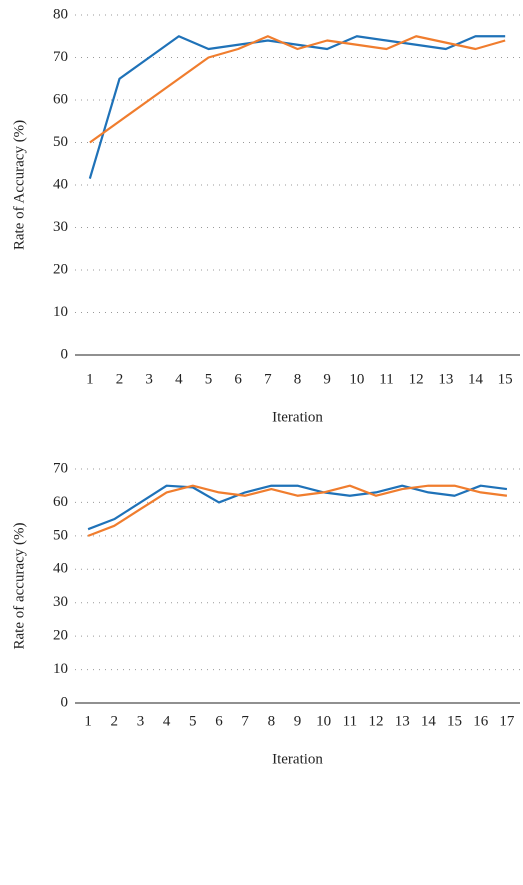 This screenshot has height=885, width=523. What do you see at coordinates (19, 185) in the screenshot?
I see `y-axis-label: Rate of Accuracy (%)` at bounding box center [19, 185].